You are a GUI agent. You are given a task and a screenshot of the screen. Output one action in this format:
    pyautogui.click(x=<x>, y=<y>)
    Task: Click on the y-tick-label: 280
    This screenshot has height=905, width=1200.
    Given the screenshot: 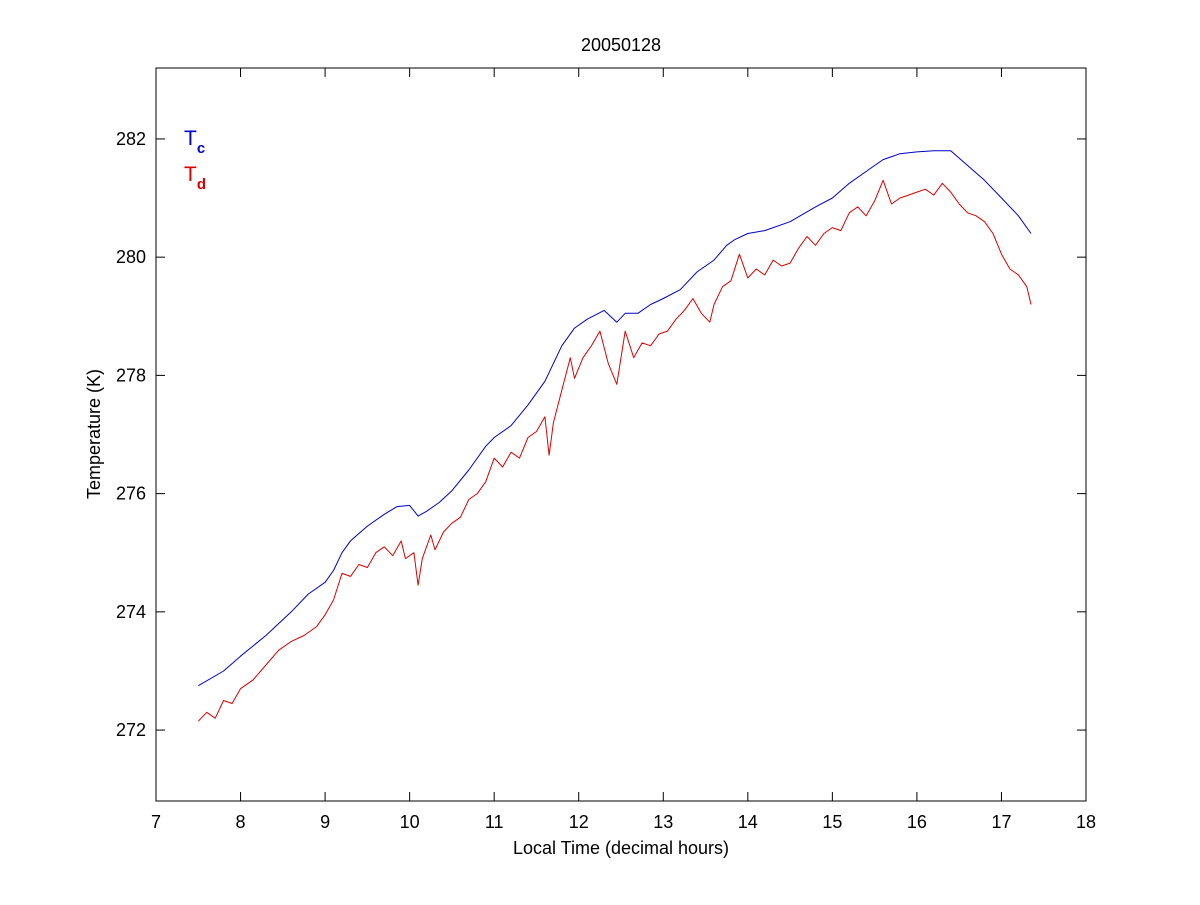 What is the action you would take?
    pyautogui.click(x=131, y=257)
    